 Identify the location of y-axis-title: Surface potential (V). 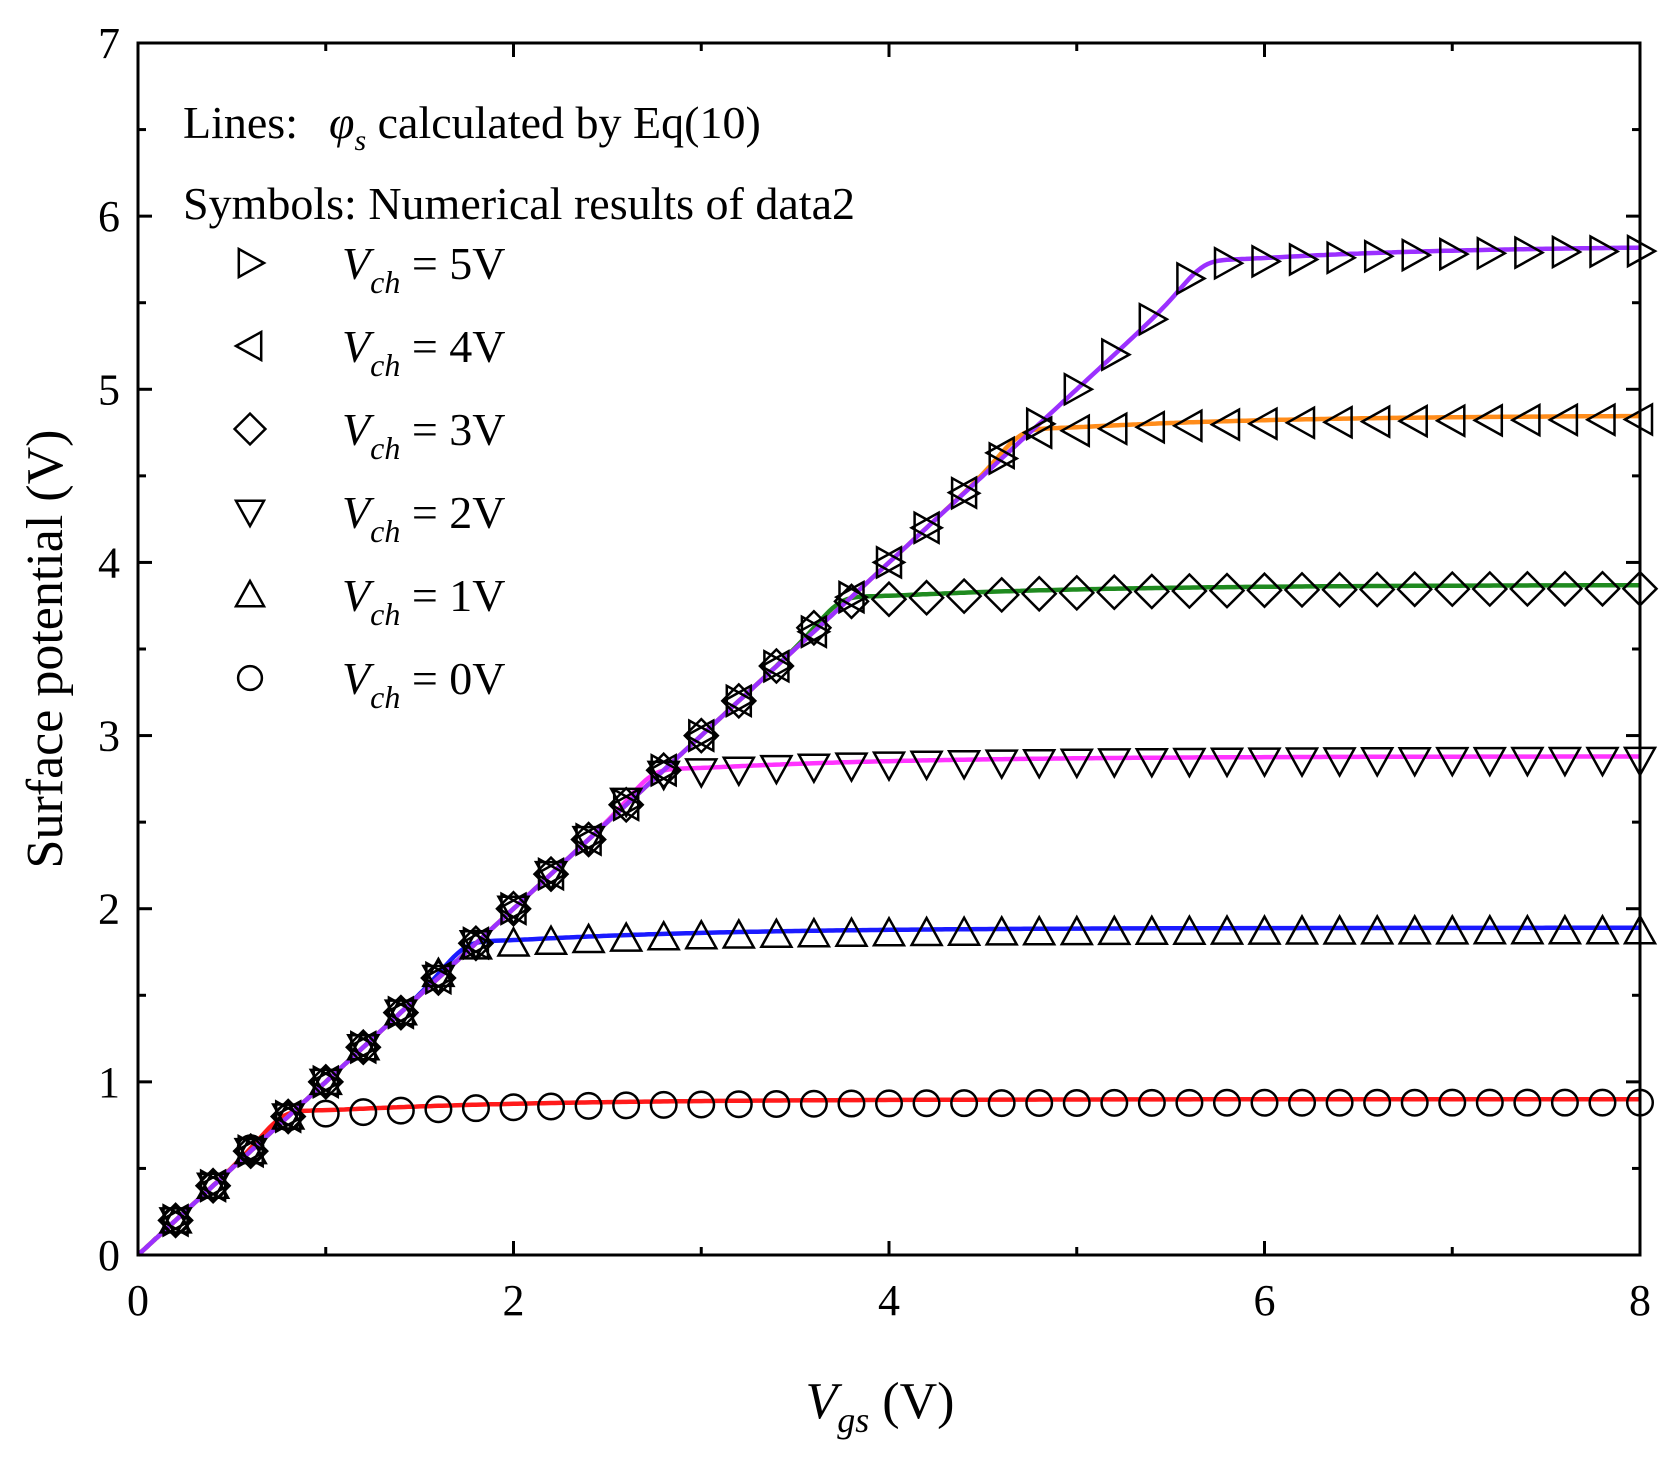
(45, 649).